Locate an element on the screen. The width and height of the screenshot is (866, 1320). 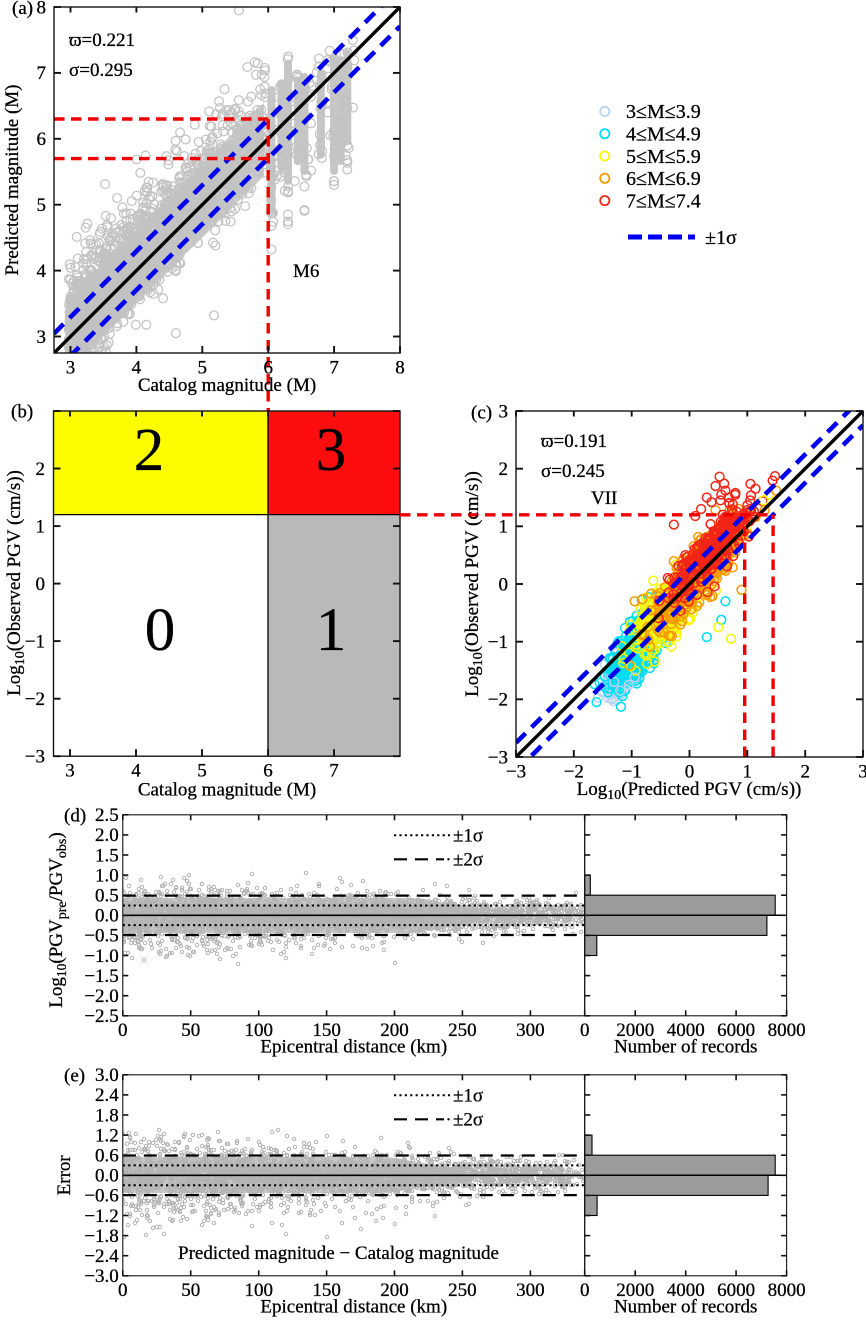
svg-text: ±1σ is located at coordinates (721, 238).